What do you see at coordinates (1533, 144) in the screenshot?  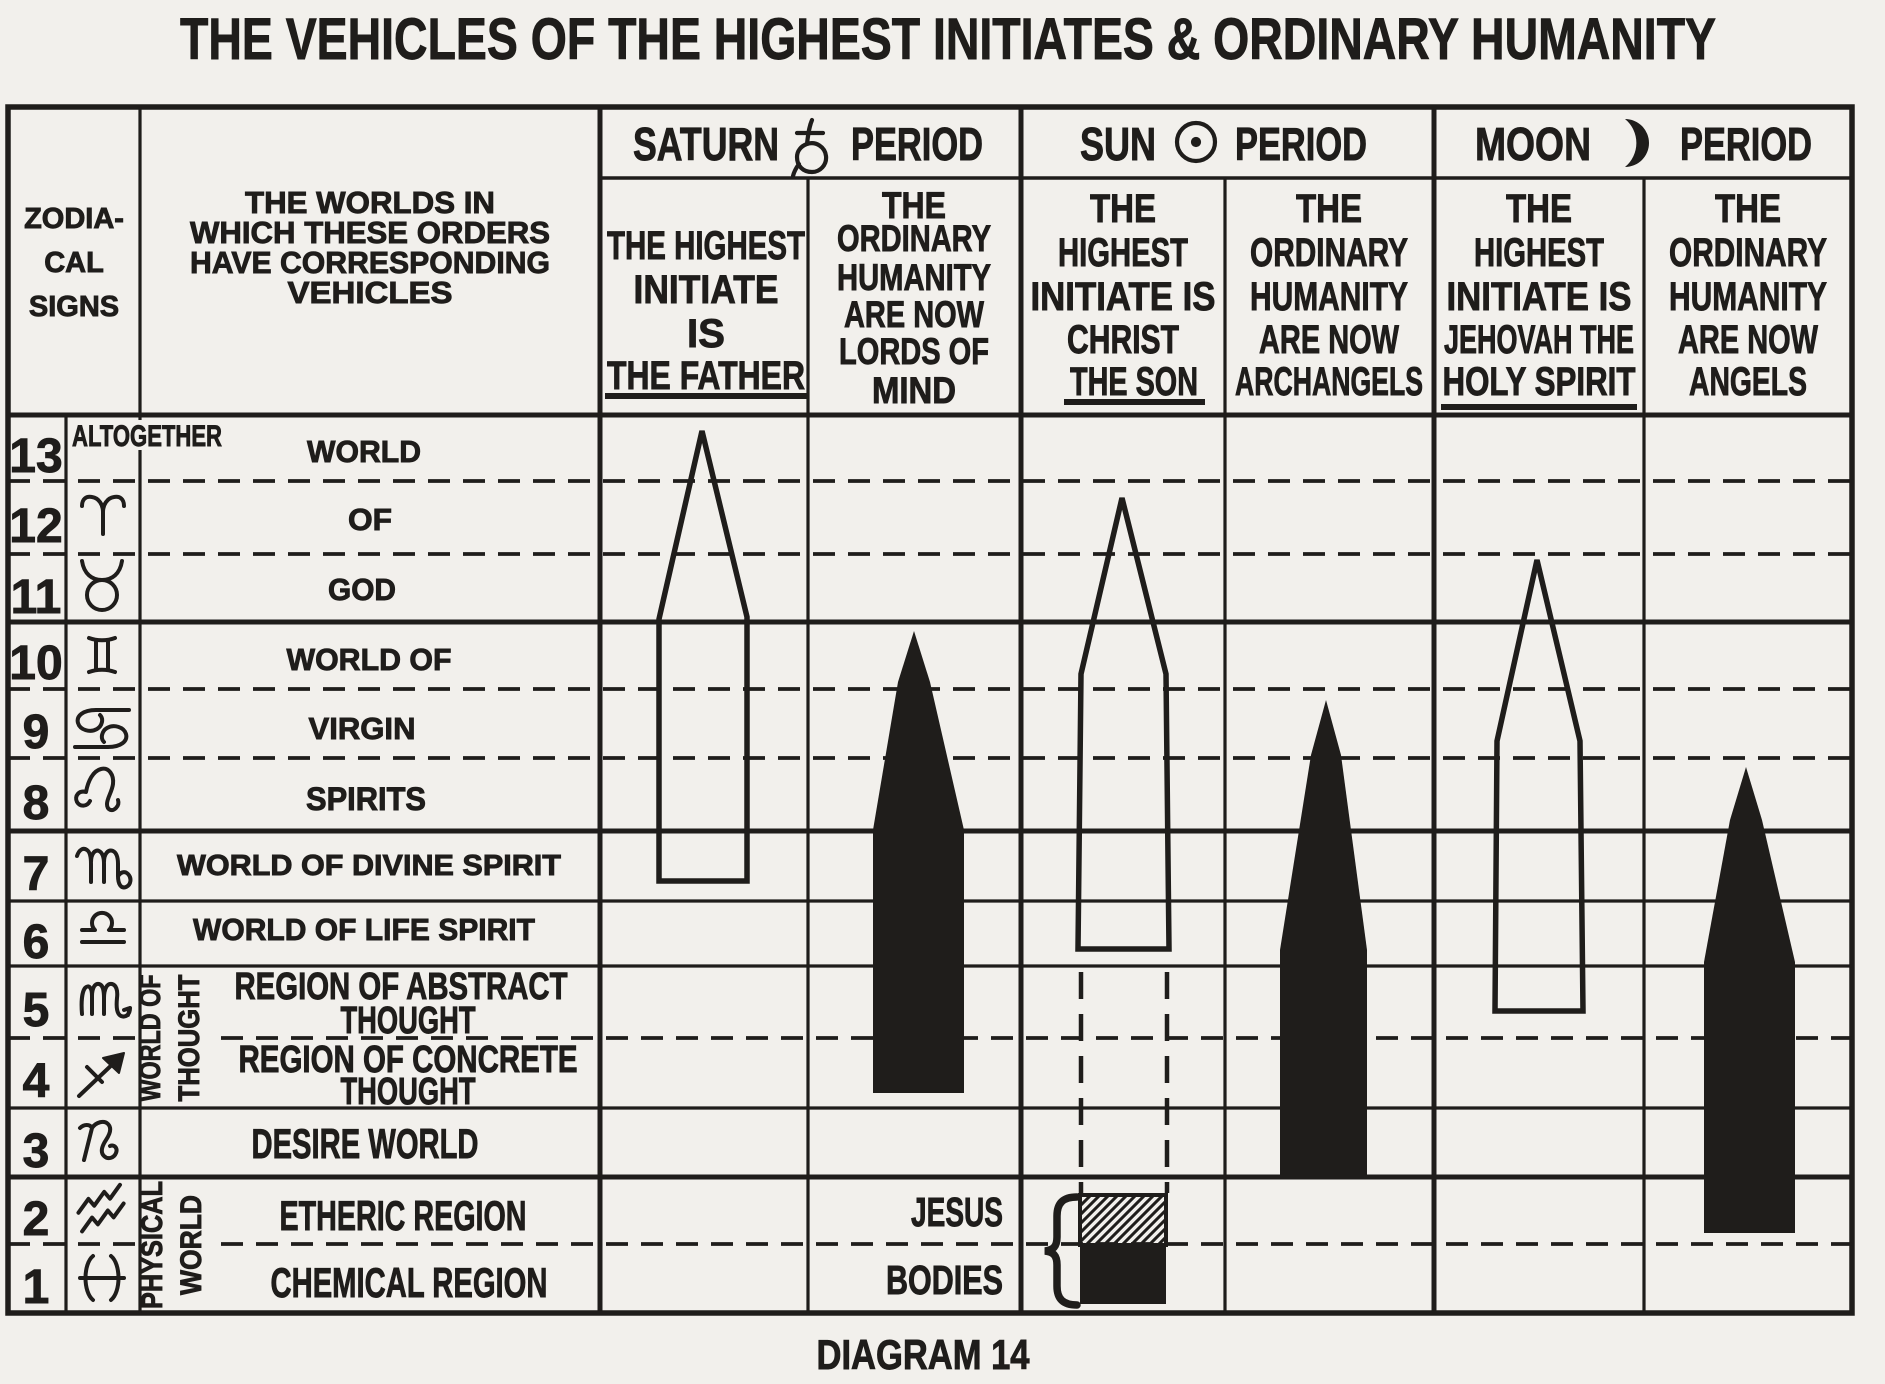 I see `svg-text: MOON` at bounding box center [1533, 144].